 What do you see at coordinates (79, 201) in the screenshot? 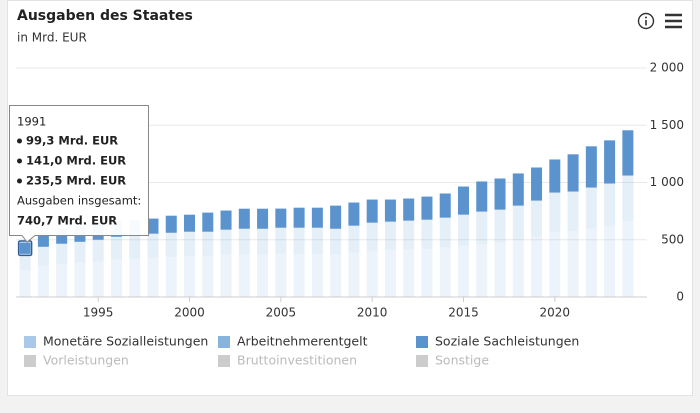
I see `tooltip-total-label: Ausgaben insgesamt:` at bounding box center [79, 201].